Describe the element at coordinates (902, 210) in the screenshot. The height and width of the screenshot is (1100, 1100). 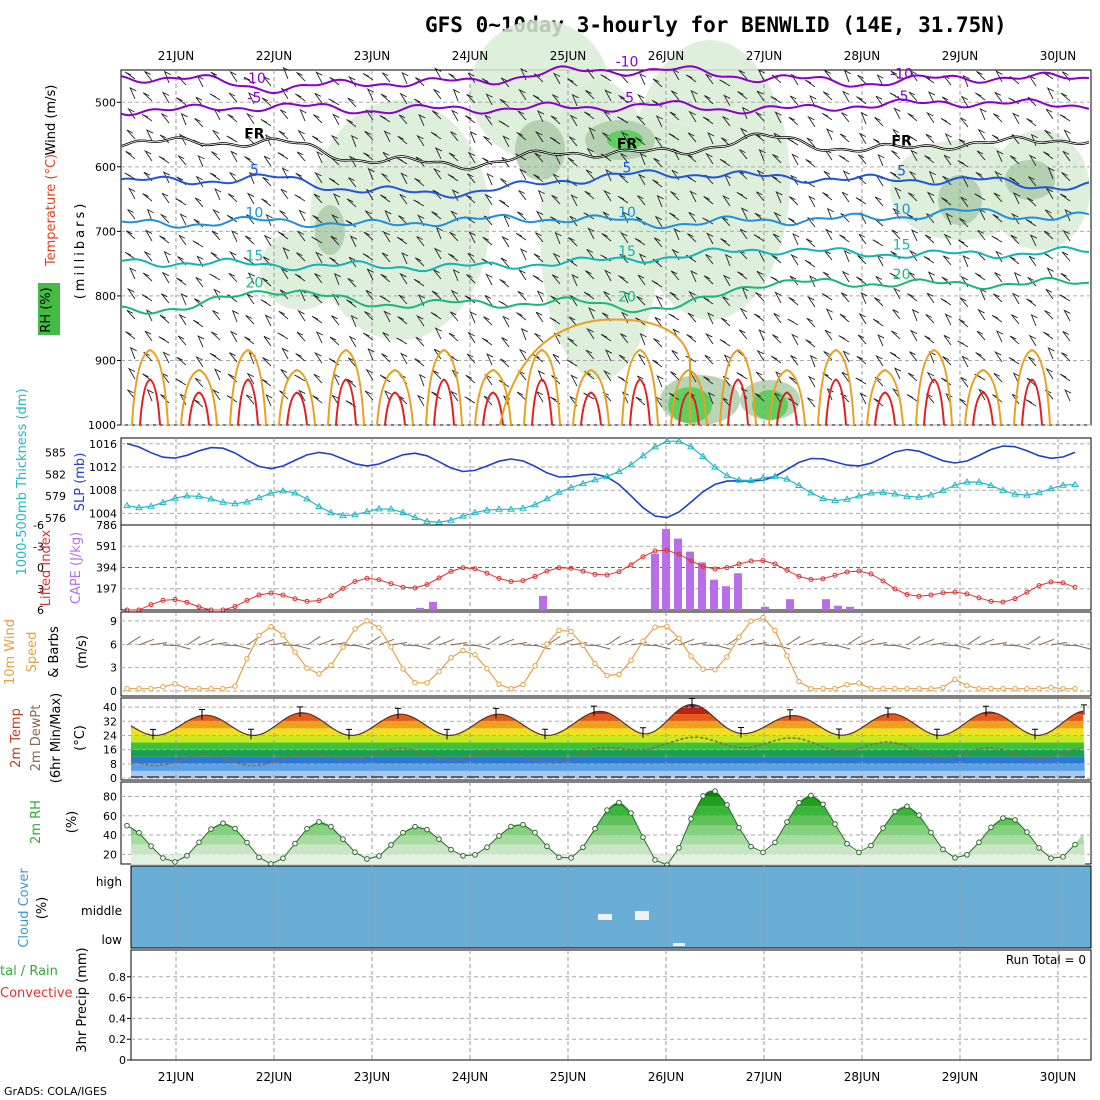
I see `temp-contour-label: 10` at that location.